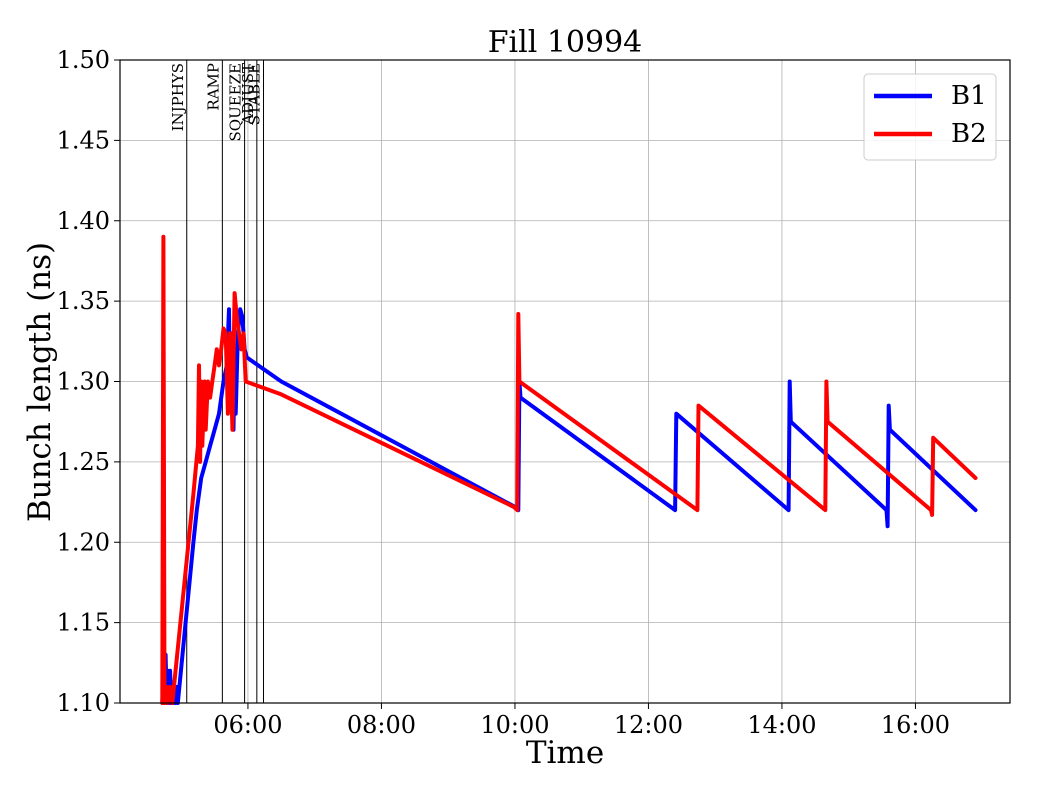 Image resolution: width=1040 pixels, height=800 pixels. Describe the element at coordinates (514, 725) in the screenshot. I see `x-tick-label: 10:00` at that location.